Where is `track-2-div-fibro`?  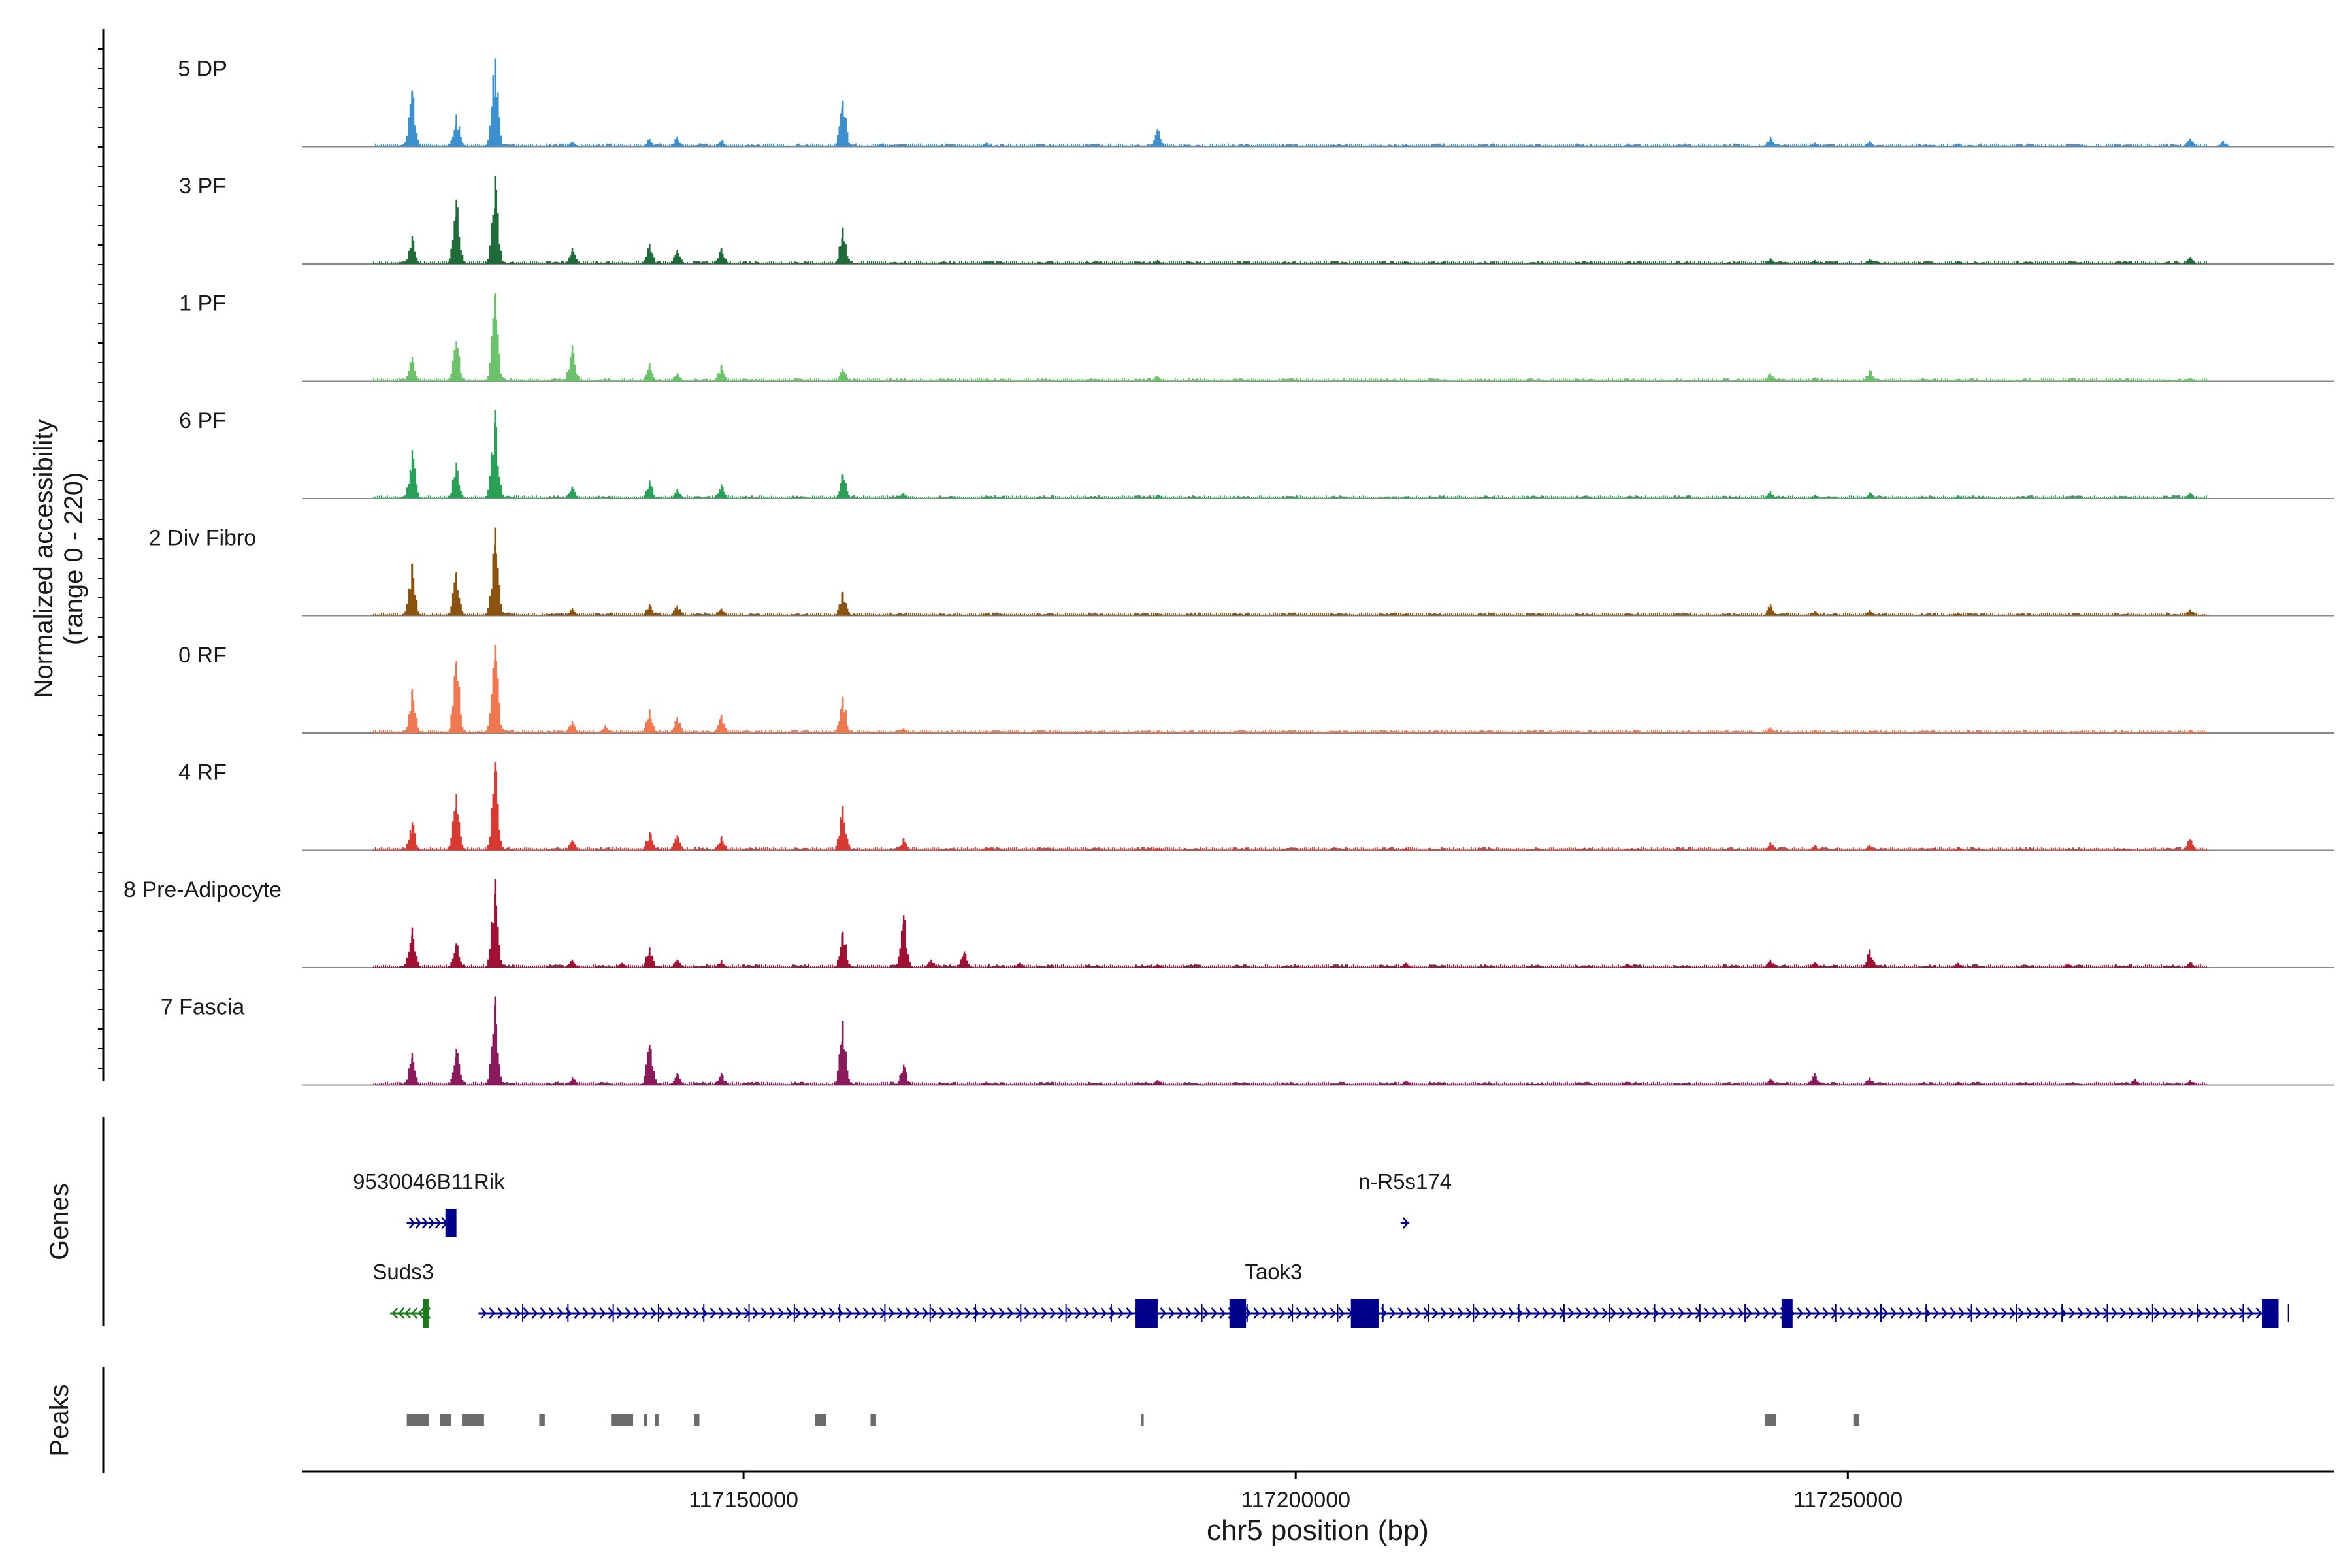
track-2-div-fibro is located at coordinates (1318, 572).